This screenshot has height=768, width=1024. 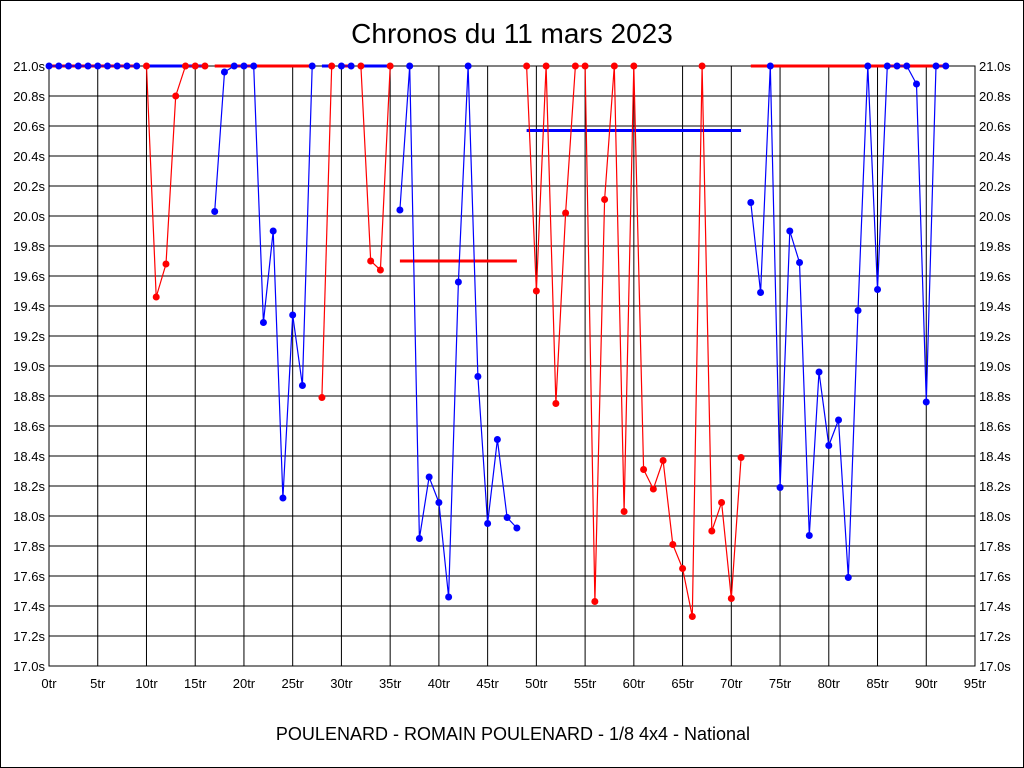 What do you see at coordinates (995, 456) in the screenshot?
I see `y-tick-label-right: 18.4s` at bounding box center [995, 456].